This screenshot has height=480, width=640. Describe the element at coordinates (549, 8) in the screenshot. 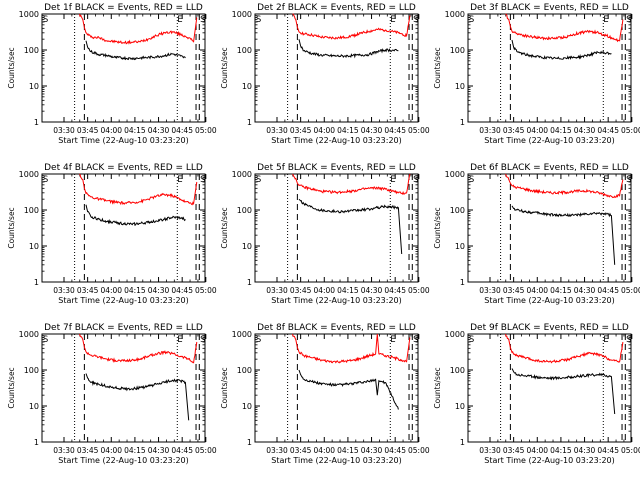

I see `panel-title: Det 3f BLACK = Events, RED = LLD` at that location.